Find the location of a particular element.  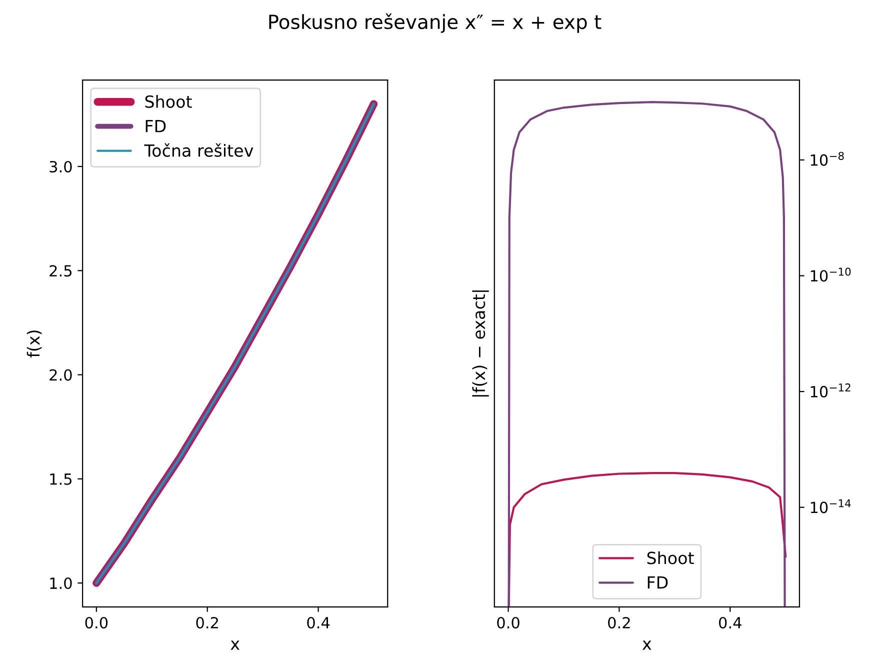

y-tick-label: 10$^{−14}$ is located at coordinates (830, 506).